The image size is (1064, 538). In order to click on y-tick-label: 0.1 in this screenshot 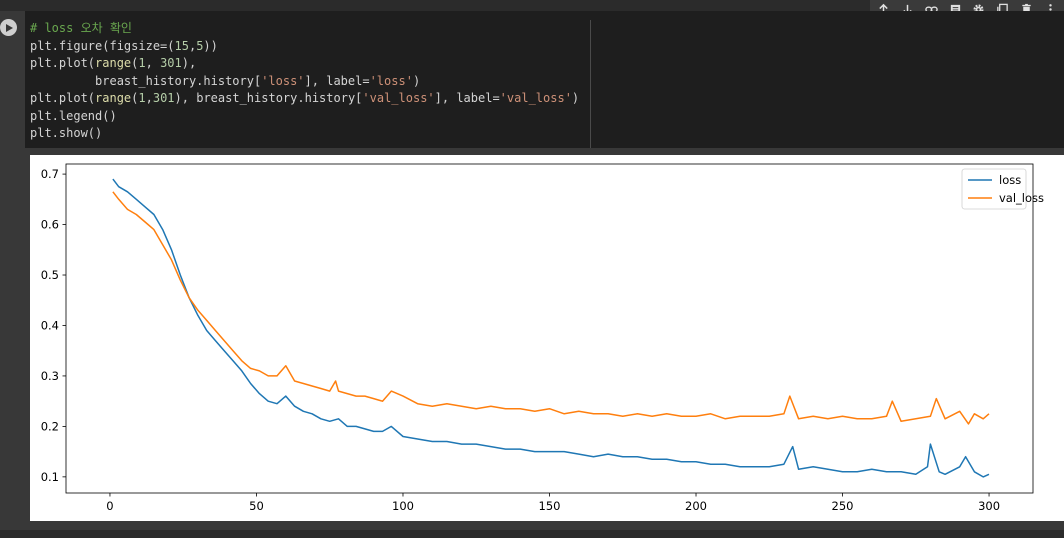, I will do `click(50, 477)`.